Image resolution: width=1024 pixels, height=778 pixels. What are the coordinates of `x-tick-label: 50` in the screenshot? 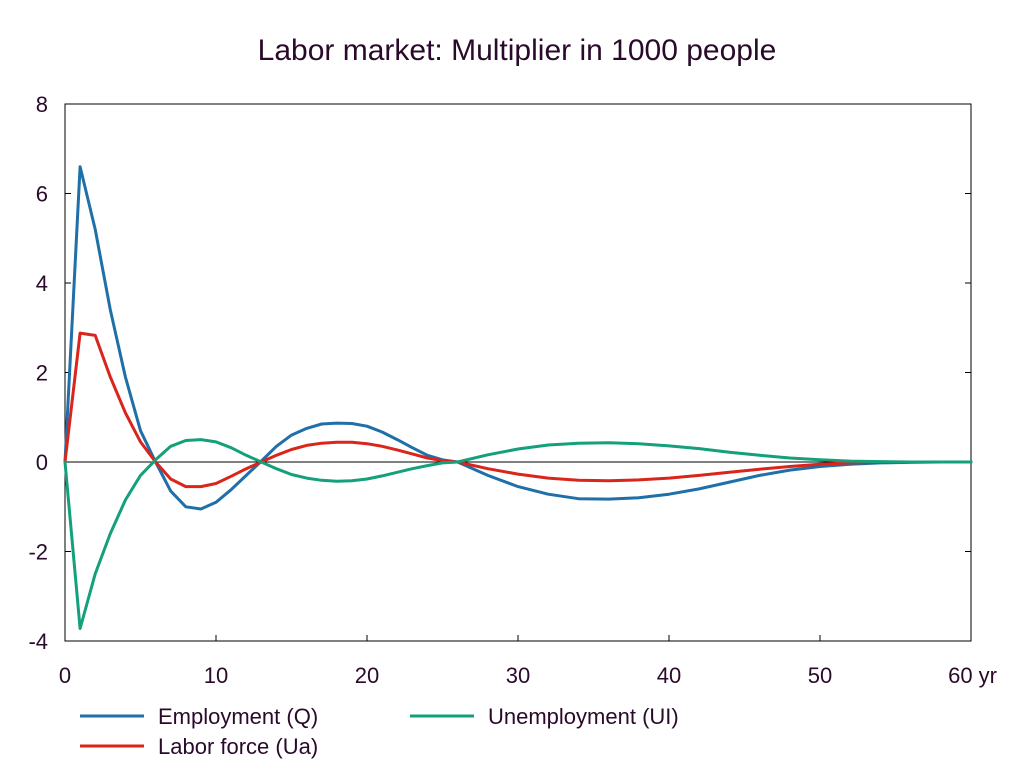 It's located at (820, 675).